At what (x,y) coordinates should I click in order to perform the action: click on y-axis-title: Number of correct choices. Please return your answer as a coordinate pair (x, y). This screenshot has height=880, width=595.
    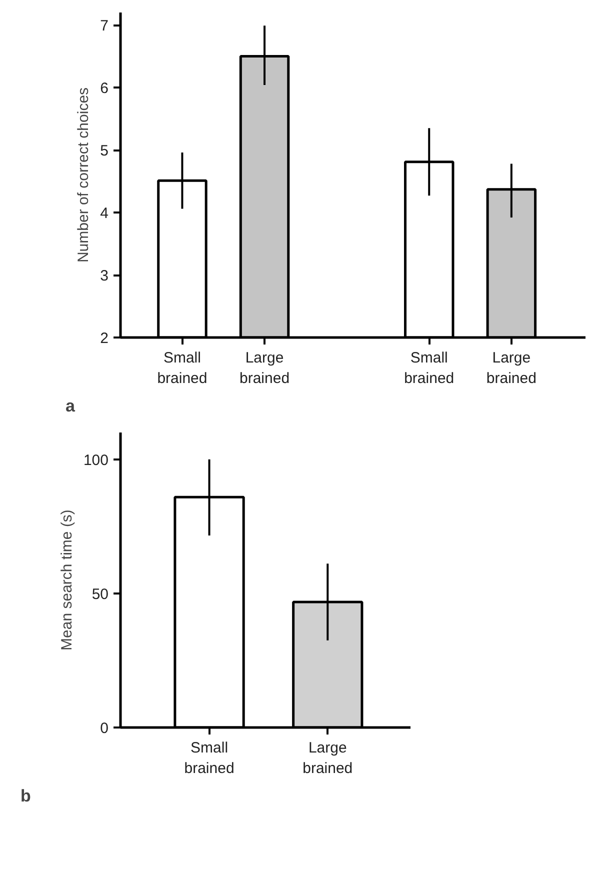
    Looking at the image, I should click on (83, 175).